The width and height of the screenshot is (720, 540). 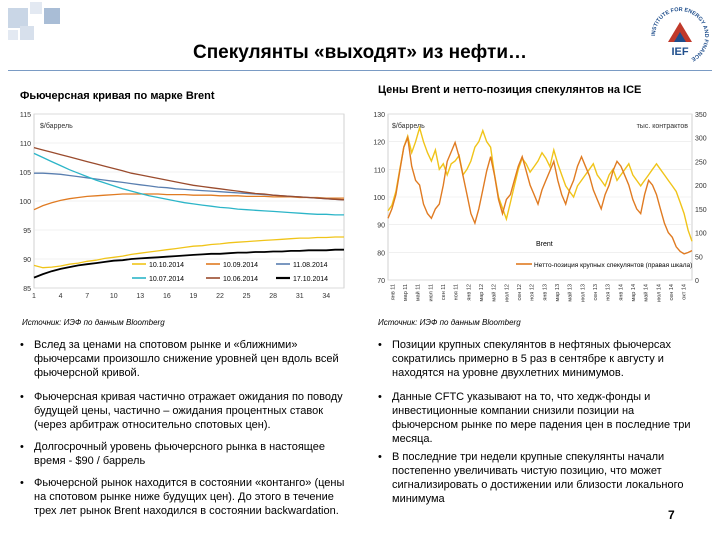 What do you see at coordinates (544, 244) in the screenshot?
I see `annotation-brent: Brent` at bounding box center [544, 244].